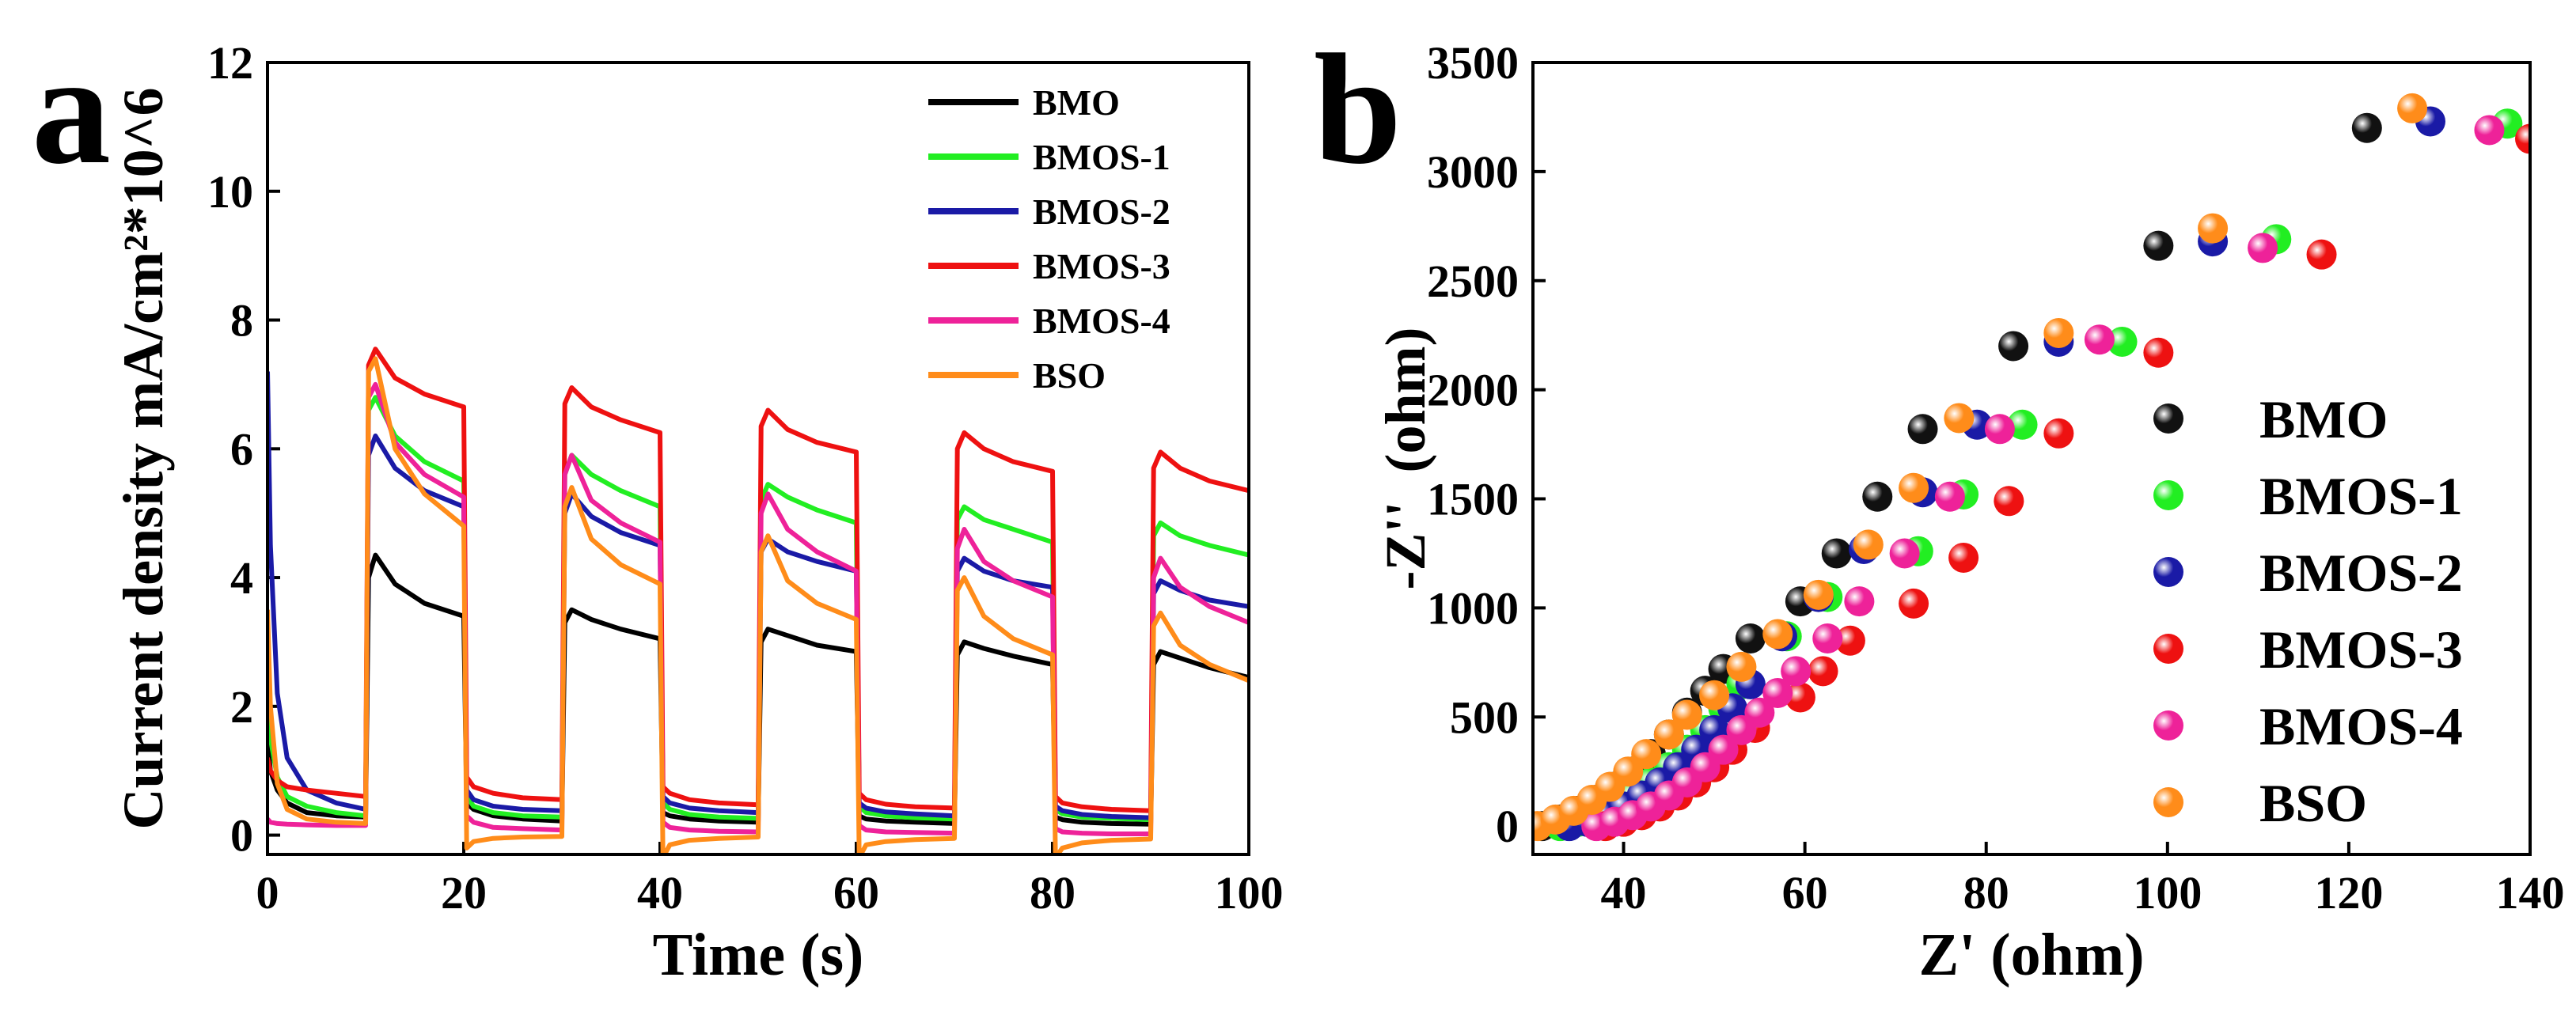  What do you see at coordinates (1473, 608) in the screenshot?
I see `y-tick-label: 1000` at bounding box center [1473, 608].